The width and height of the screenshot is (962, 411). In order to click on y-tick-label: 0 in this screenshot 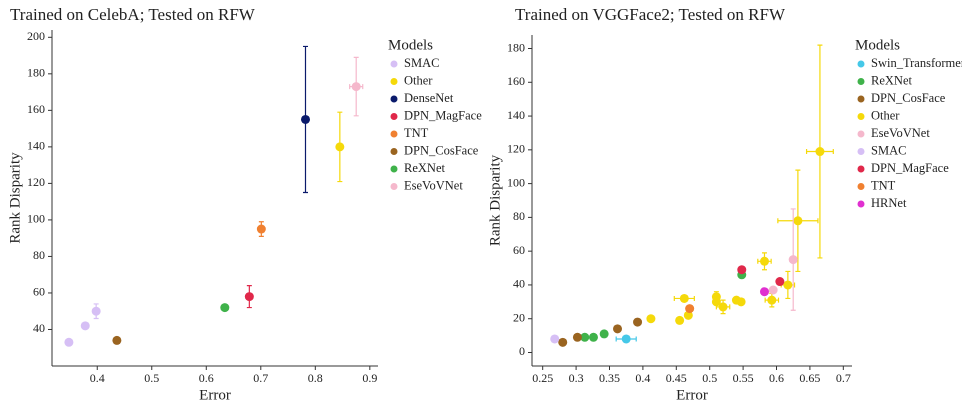, I will do `click(522, 351)`.